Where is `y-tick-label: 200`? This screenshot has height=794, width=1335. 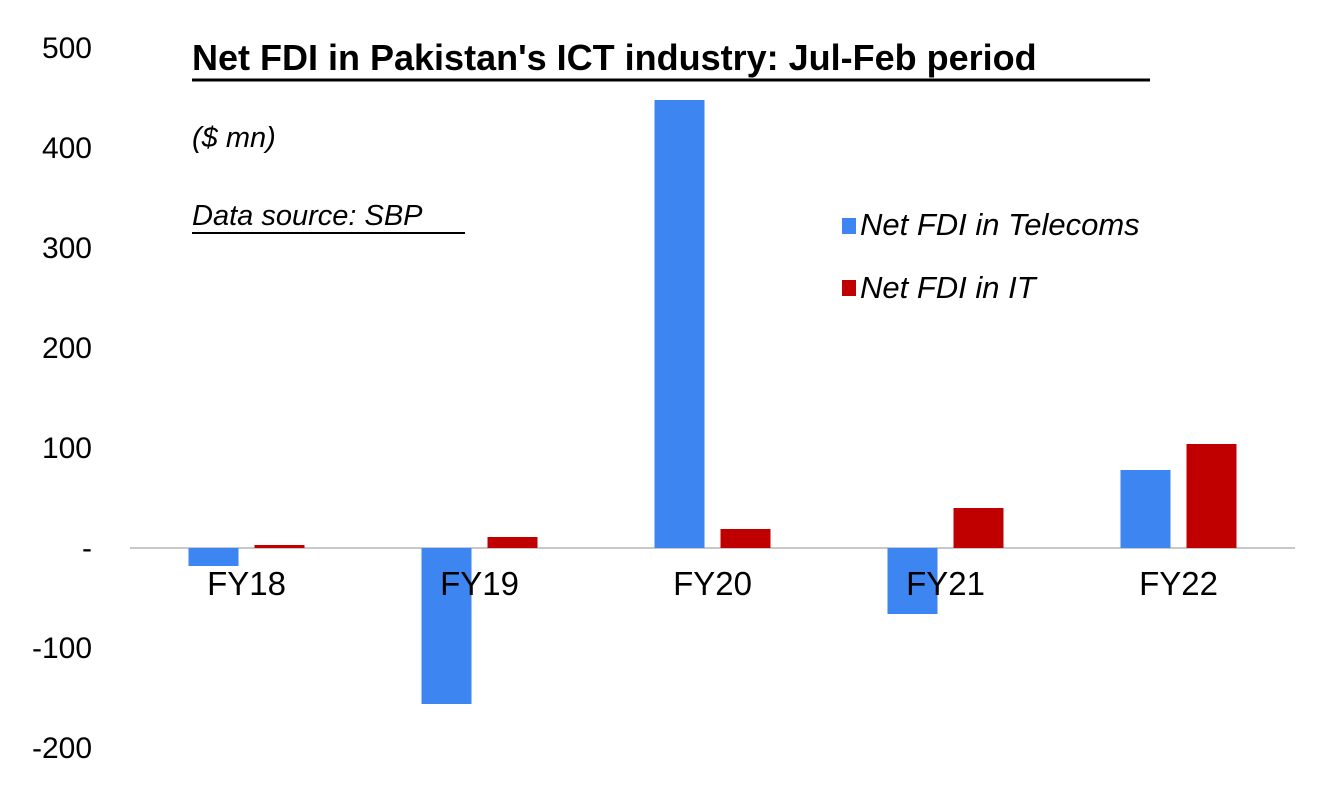
y-tick-label: 200 is located at coordinates (67, 348).